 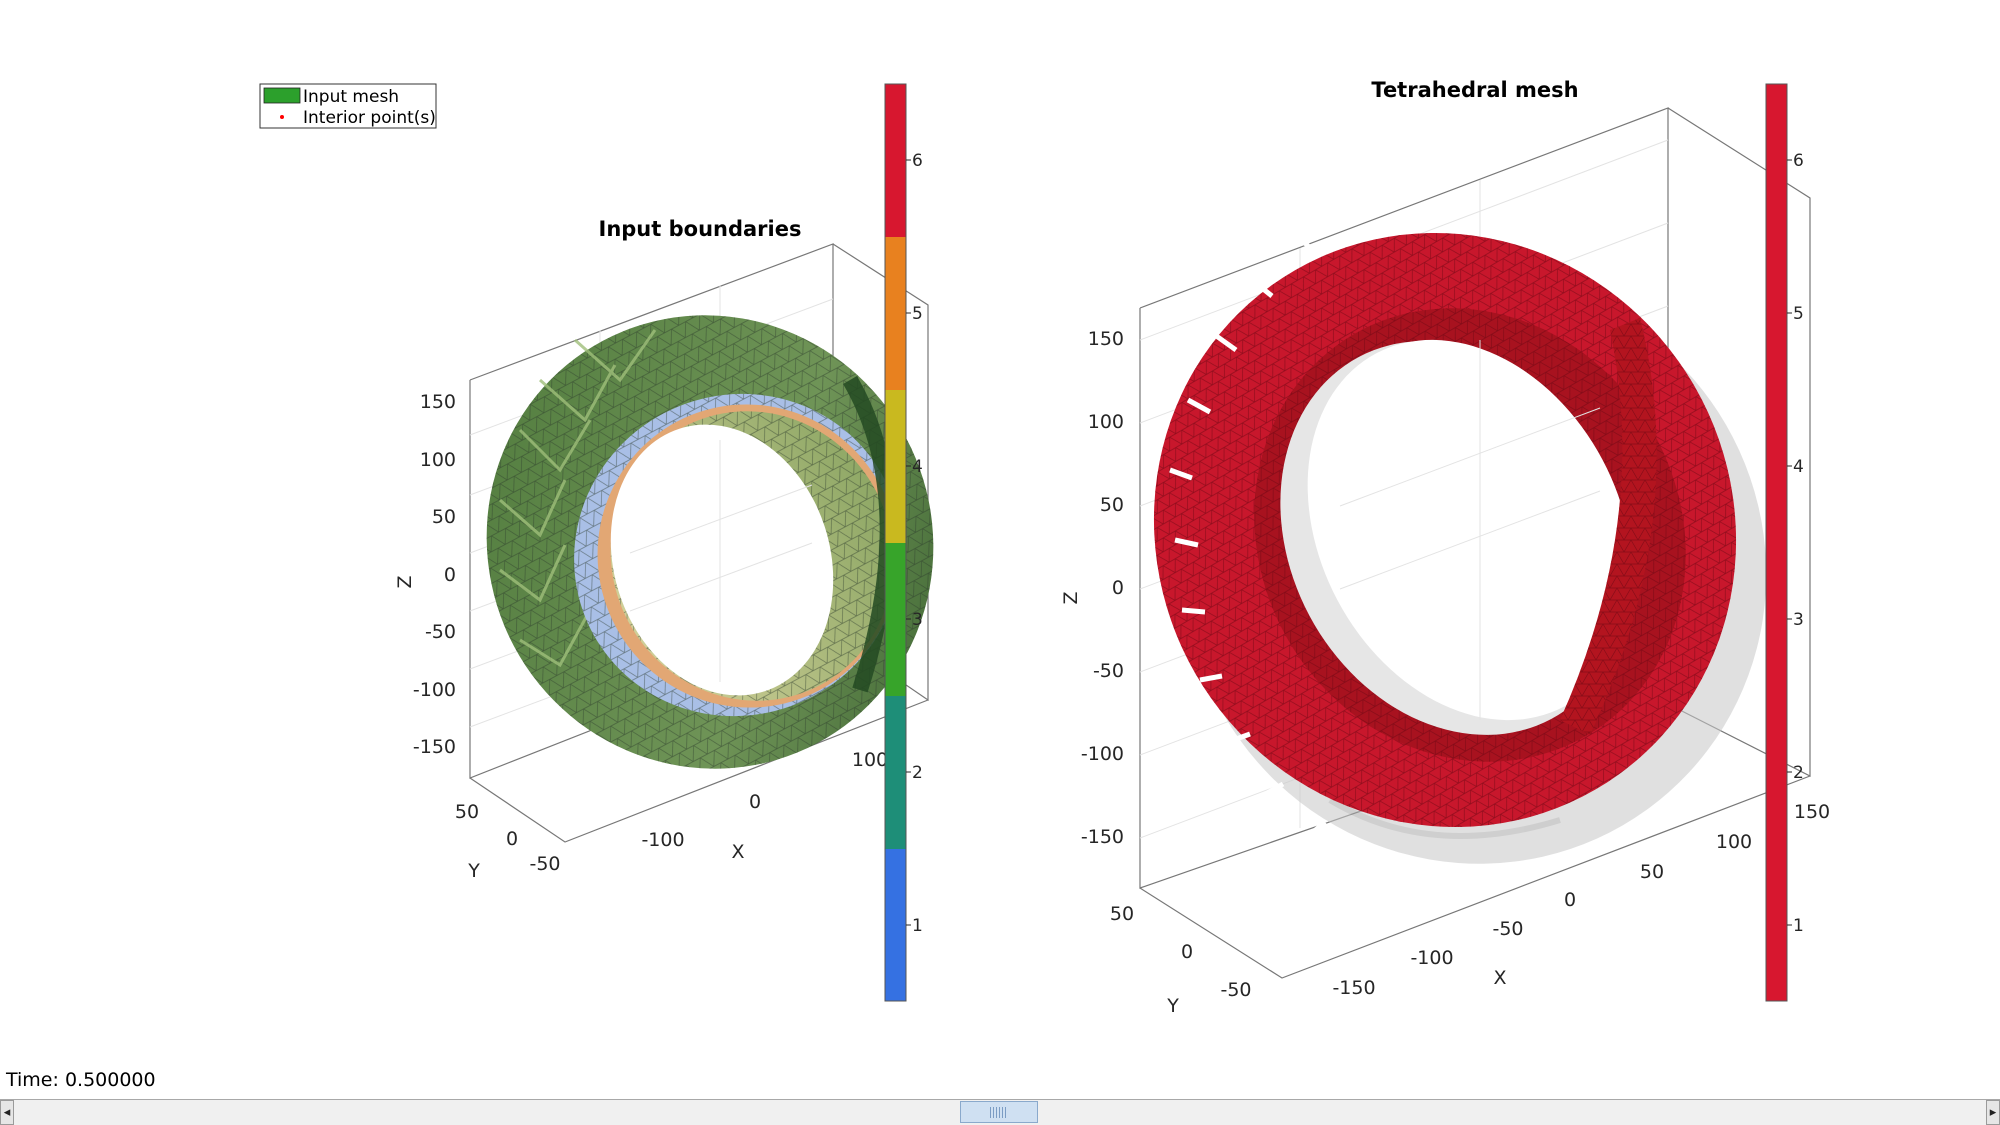 What do you see at coordinates (438, 460) in the screenshot?
I see `left-z-tick-label: 100` at bounding box center [438, 460].